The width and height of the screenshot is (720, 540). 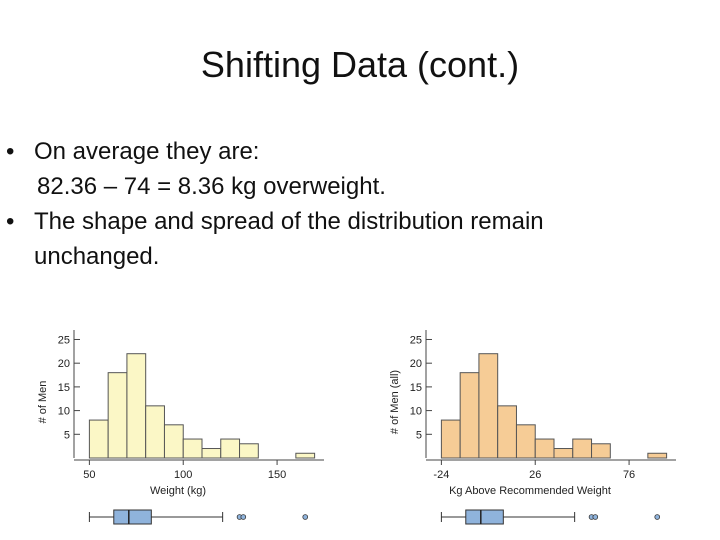 I want to click on weight-y-axis-label: # of Men, so click(x=43, y=402).